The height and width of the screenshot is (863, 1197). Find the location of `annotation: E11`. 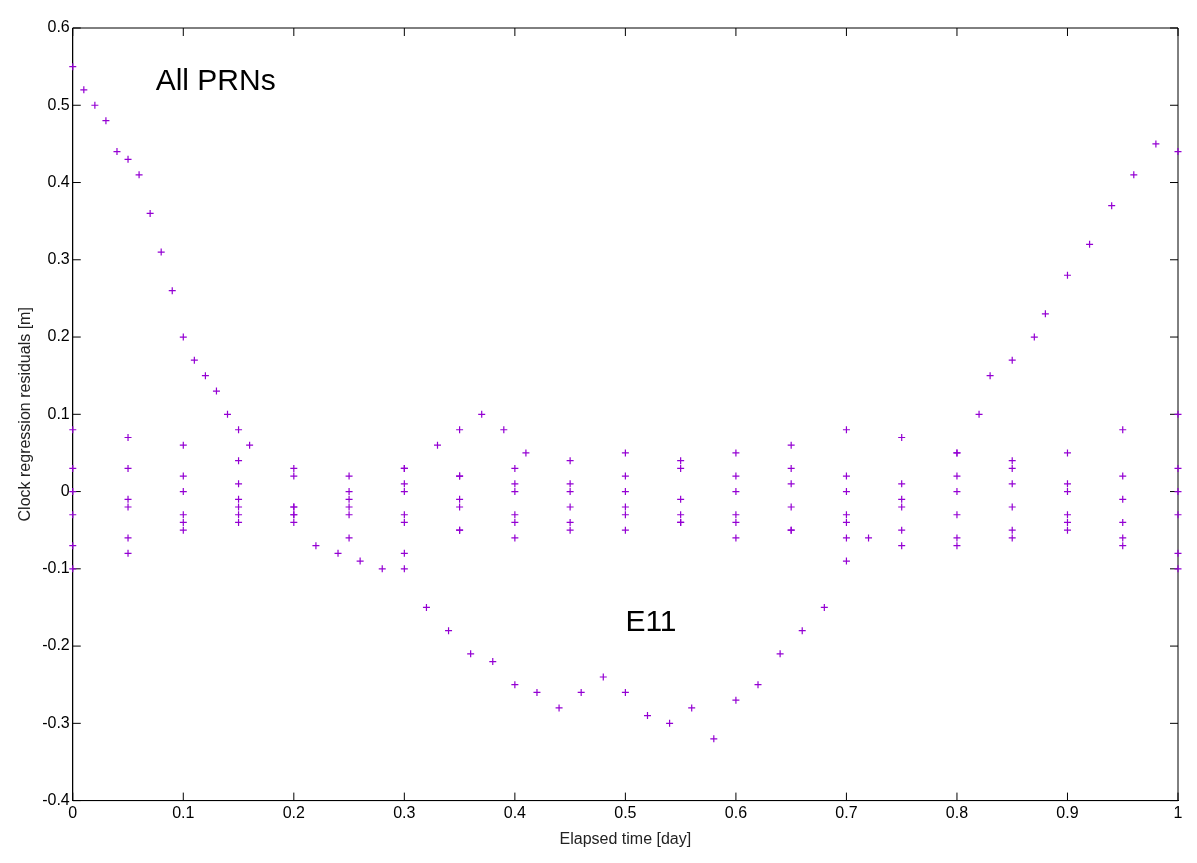

annotation: E11 is located at coordinates (651, 621).